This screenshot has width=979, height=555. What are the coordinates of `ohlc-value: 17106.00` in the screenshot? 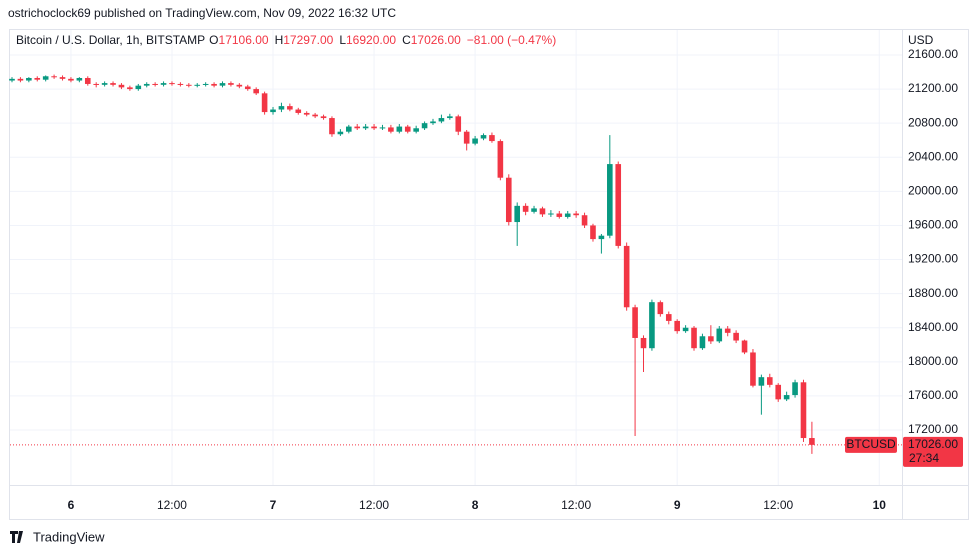 It's located at (244, 40).